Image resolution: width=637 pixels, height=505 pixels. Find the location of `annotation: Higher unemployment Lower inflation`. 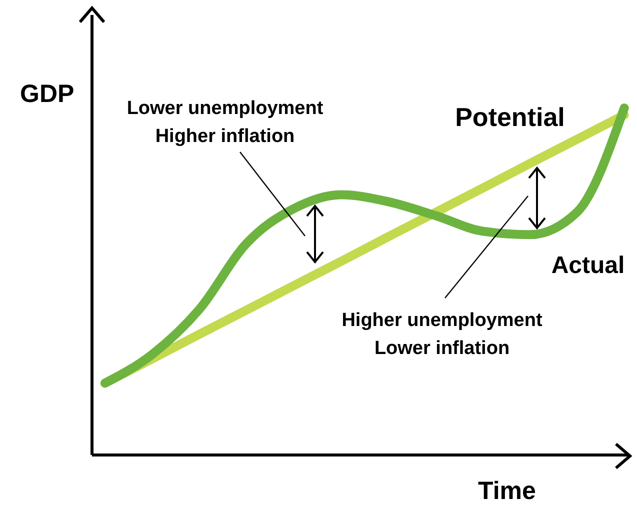

annotation: Higher unemployment Lower inflation is located at coordinates (442, 334).